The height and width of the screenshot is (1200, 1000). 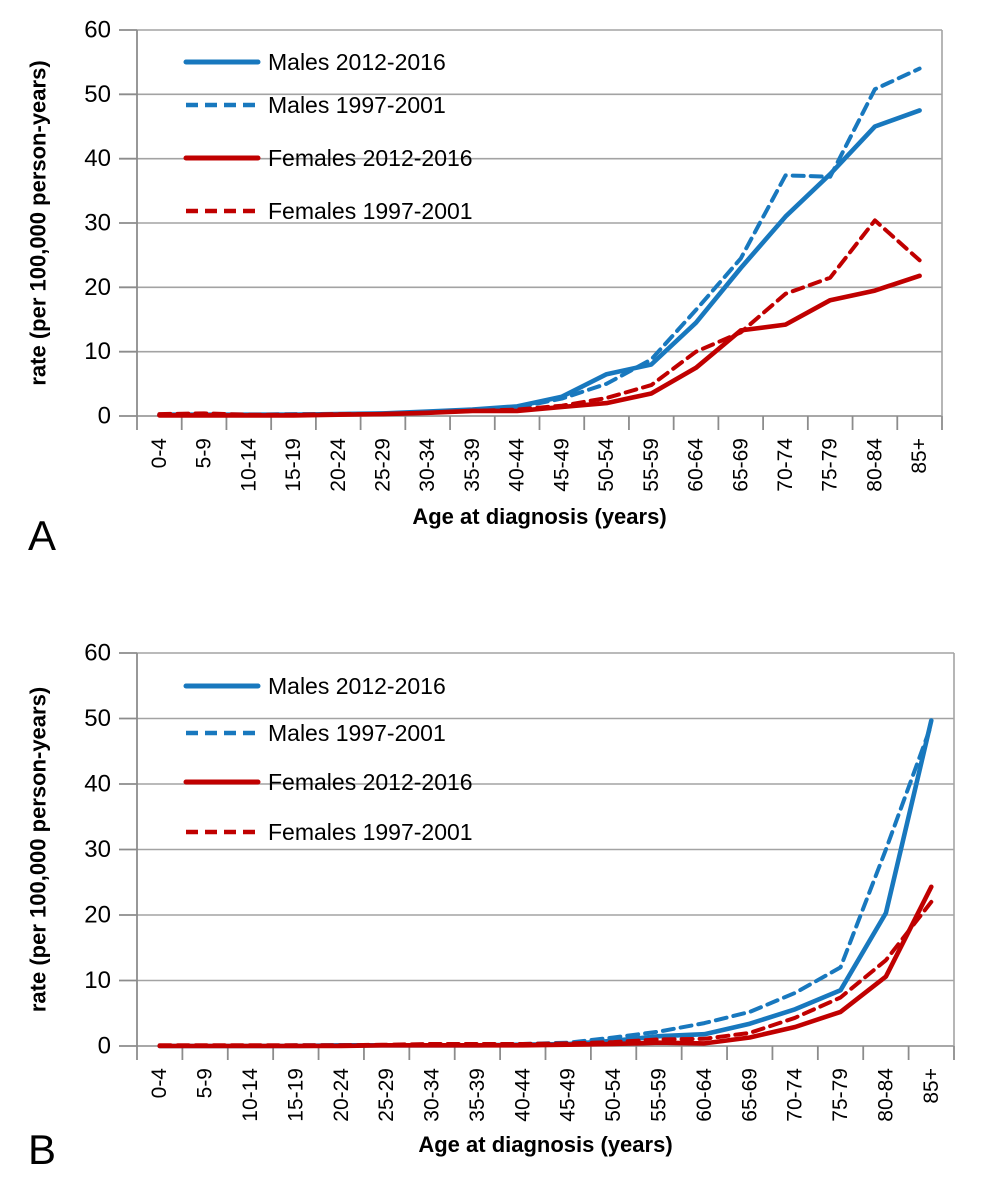 What do you see at coordinates (42, 1149) in the screenshot?
I see `panel-letter-b: B` at bounding box center [42, 1149].